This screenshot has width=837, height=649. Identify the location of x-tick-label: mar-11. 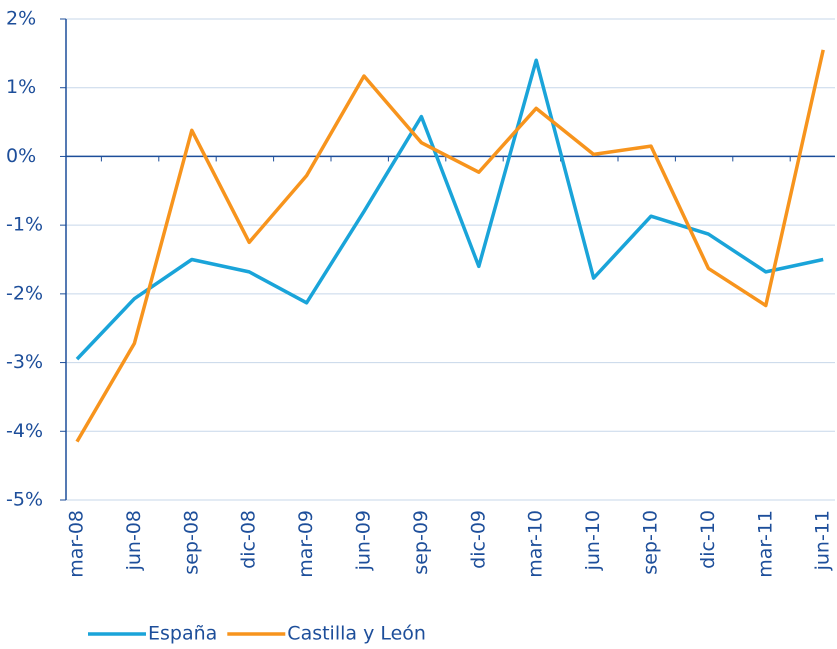
(765, 544).